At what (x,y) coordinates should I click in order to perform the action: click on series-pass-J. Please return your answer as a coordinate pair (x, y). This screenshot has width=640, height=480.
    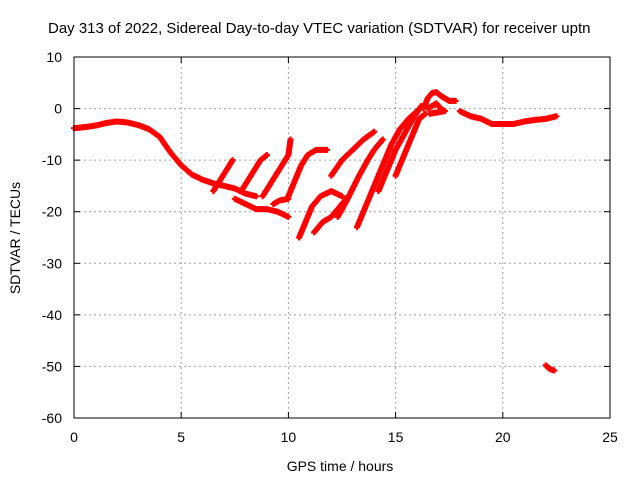
    Looking at the image, I should click on (400, 148).